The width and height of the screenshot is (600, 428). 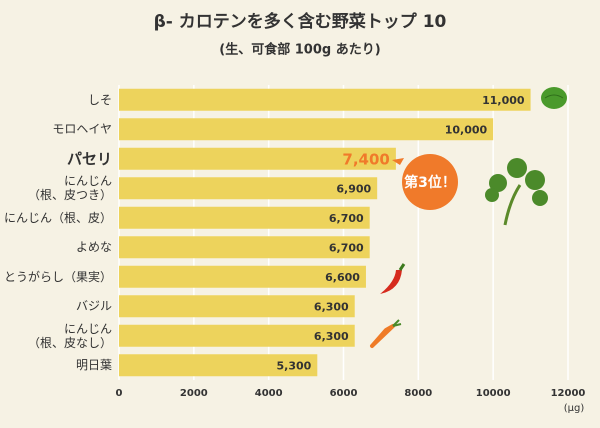 What do you see at coordinates (294, 365) in the screenshot?
I see `value-label: 5,300` at bounding box center [294, 365].